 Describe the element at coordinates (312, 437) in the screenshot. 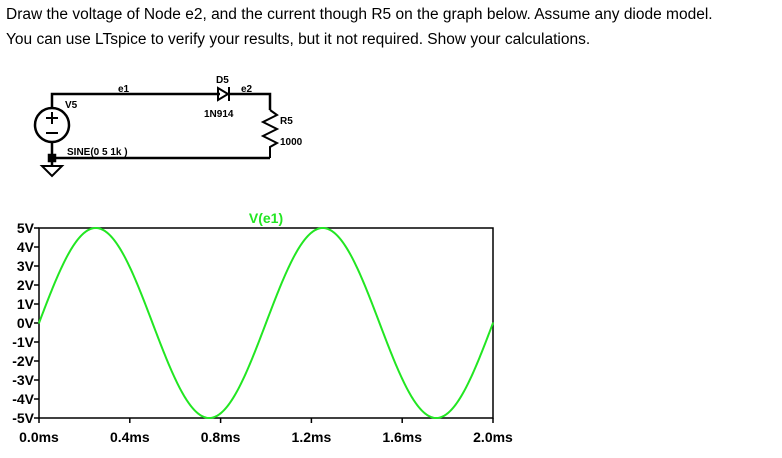

I see `x-tick-label: 1.2ms` at that location.